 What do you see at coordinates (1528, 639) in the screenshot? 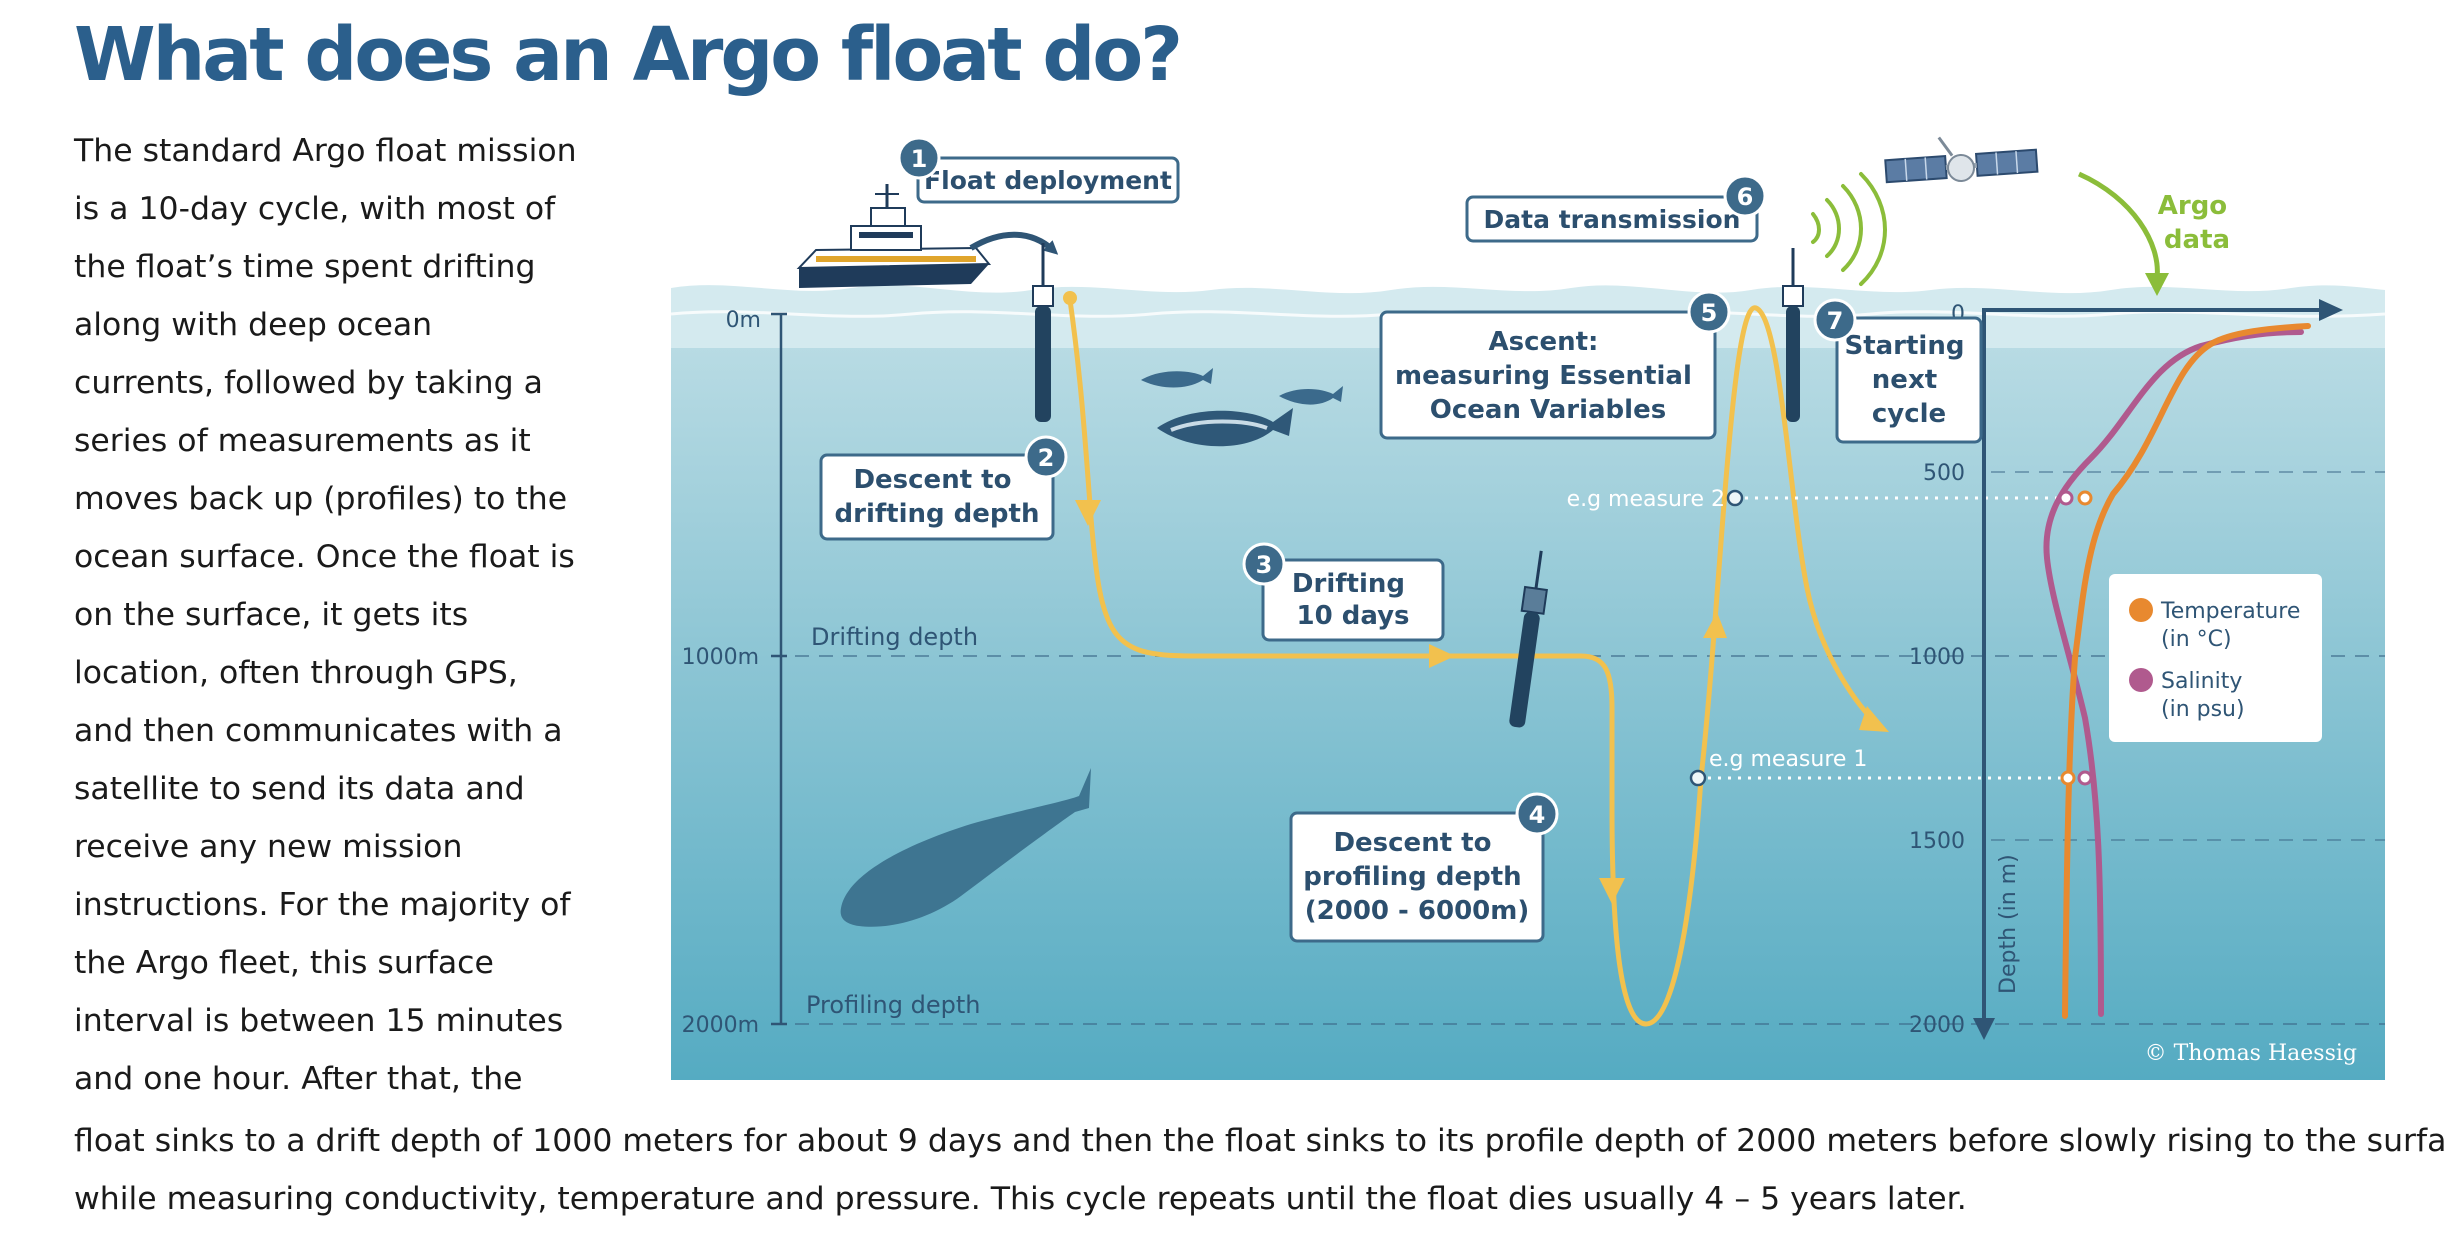
I see `drifting-float-icon` at bounding box center [1528, 639].